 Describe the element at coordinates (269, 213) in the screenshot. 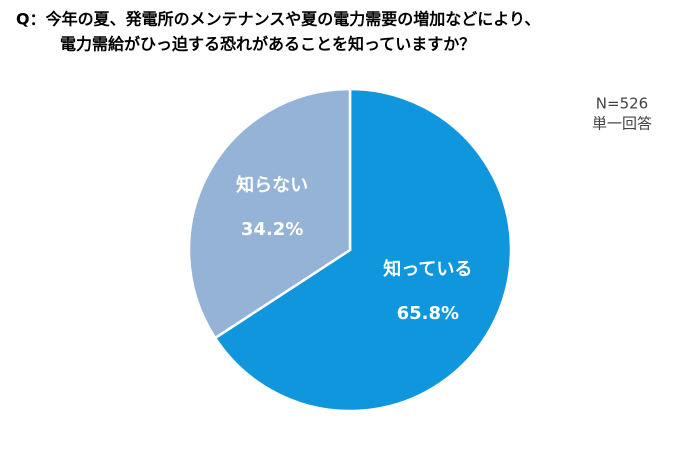

I see `pie-slice` at that location.